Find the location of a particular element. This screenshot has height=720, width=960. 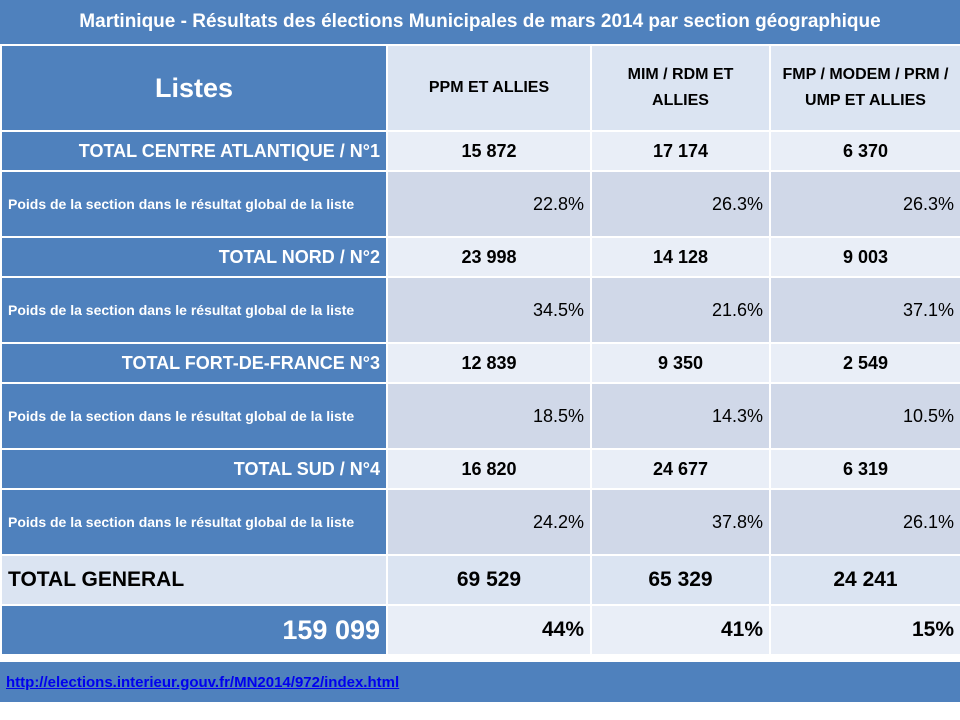

header-mim: MIM / RDM ET ALLIES is located at coordinates (680, 88).